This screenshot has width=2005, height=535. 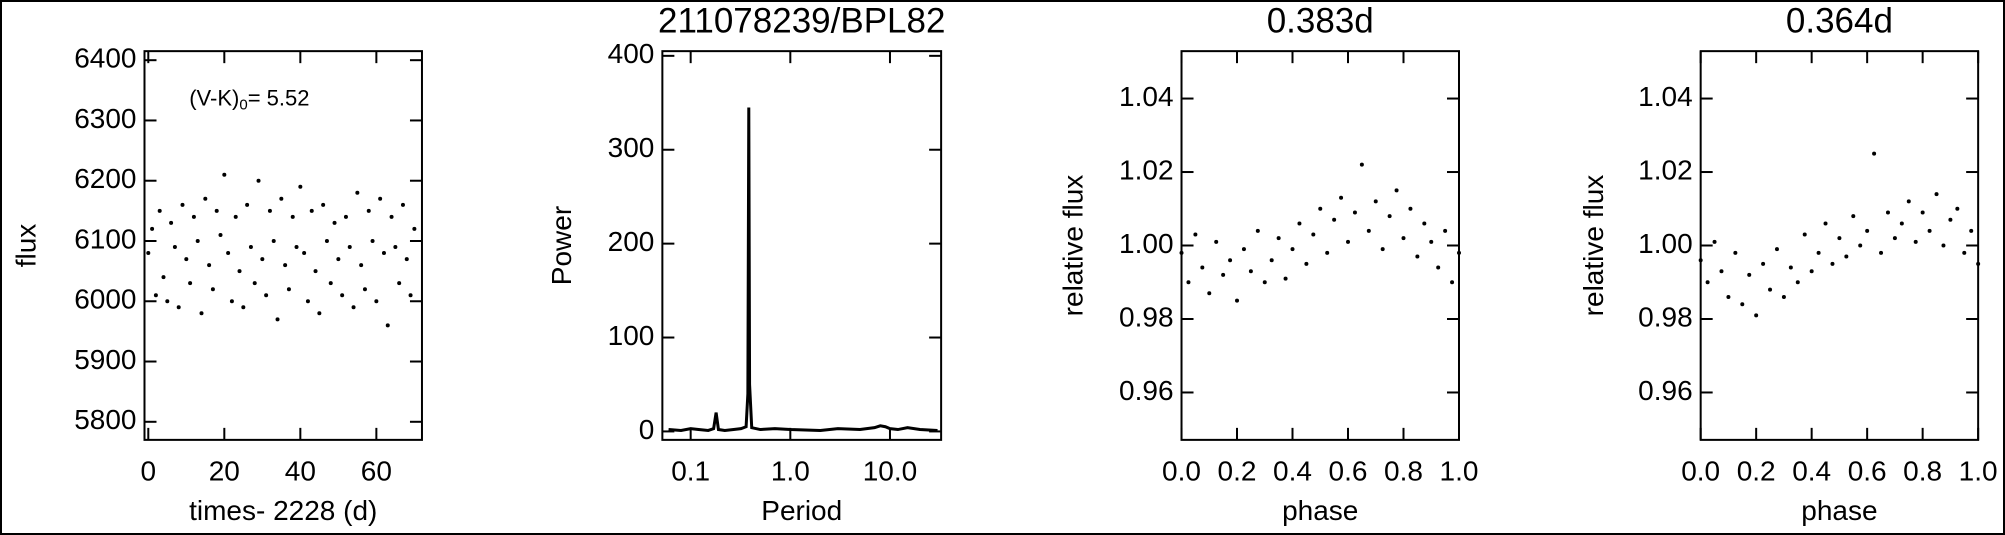 What do you see at coordinates (1459, 471) in the screenshot?
I see `x-tick-label: 1.0` at bounding box center [1459, 471].